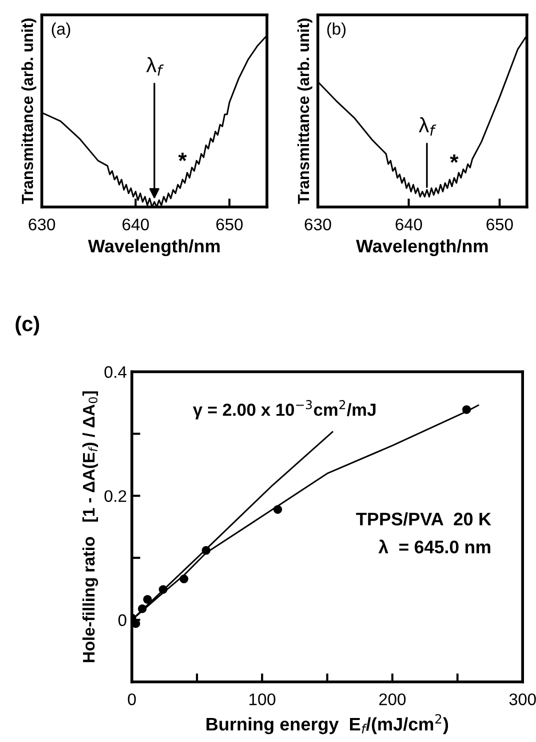 Image resolution: width=536 pixels, height=742 pixels. I want to click on x-axis-title: Burning energy E$_{f}$/(mJ/cm$^{2}$), so click(327, 724).